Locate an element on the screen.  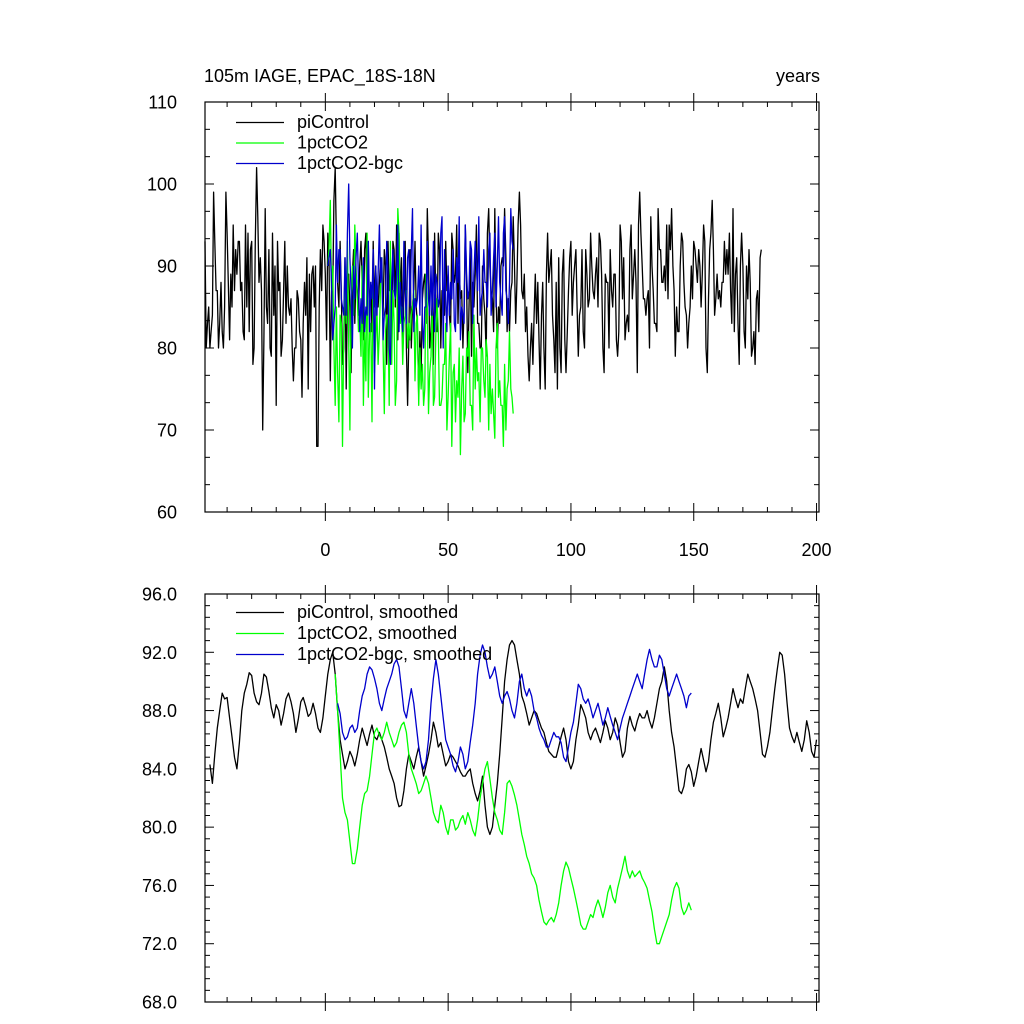
y-tick-label: 110 is located at coordinates (162, 103).